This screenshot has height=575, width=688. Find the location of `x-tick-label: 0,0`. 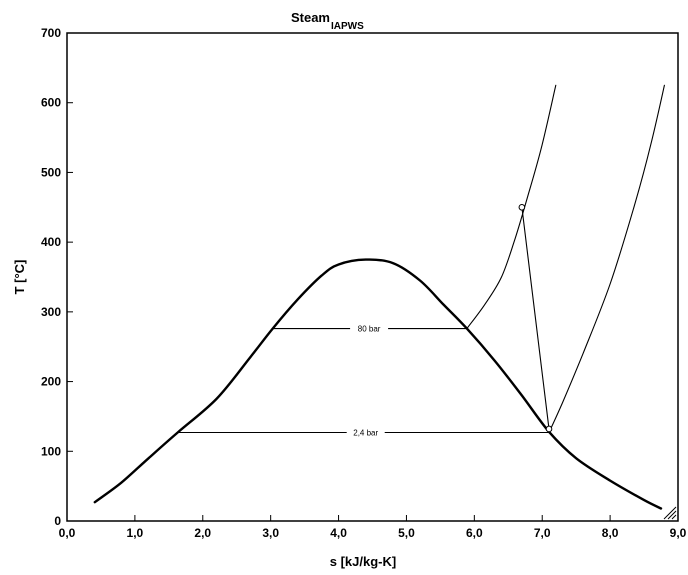

x-tick-label: 0,0 is located at coordinates (67, 533).